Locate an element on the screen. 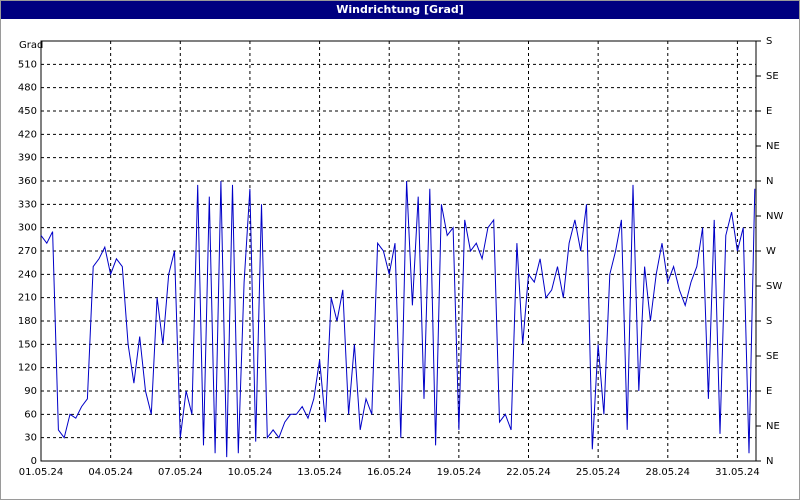  x-tick-label: 31.05.24 is located at coordinates (737, 472).